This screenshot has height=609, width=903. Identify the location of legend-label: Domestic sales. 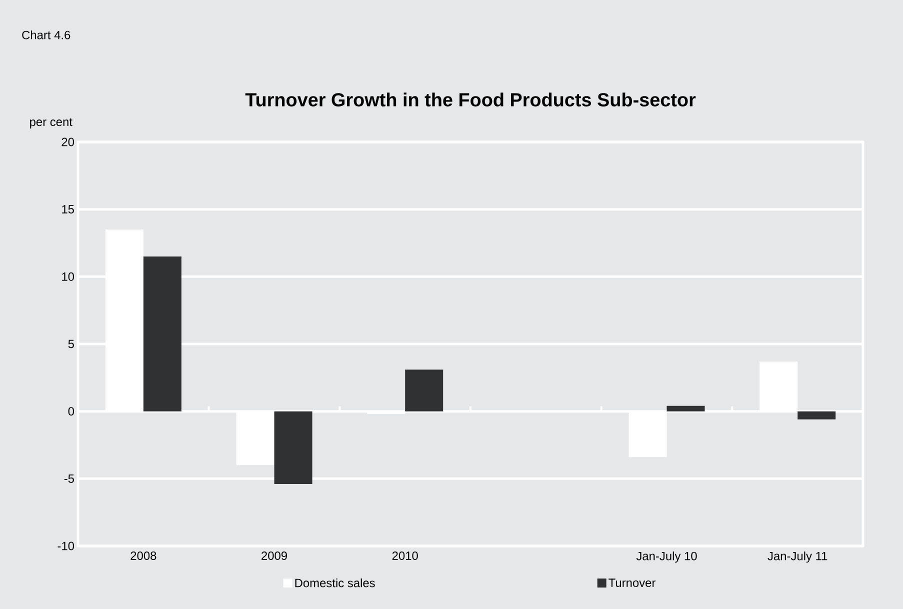
(335, 583).